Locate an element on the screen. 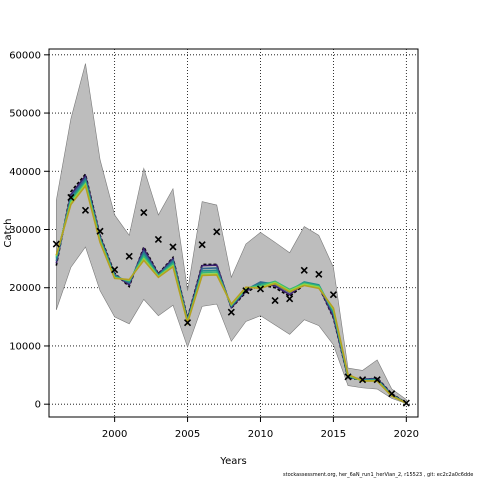  x-axis-label: Years is located at coordinates (232, 461).